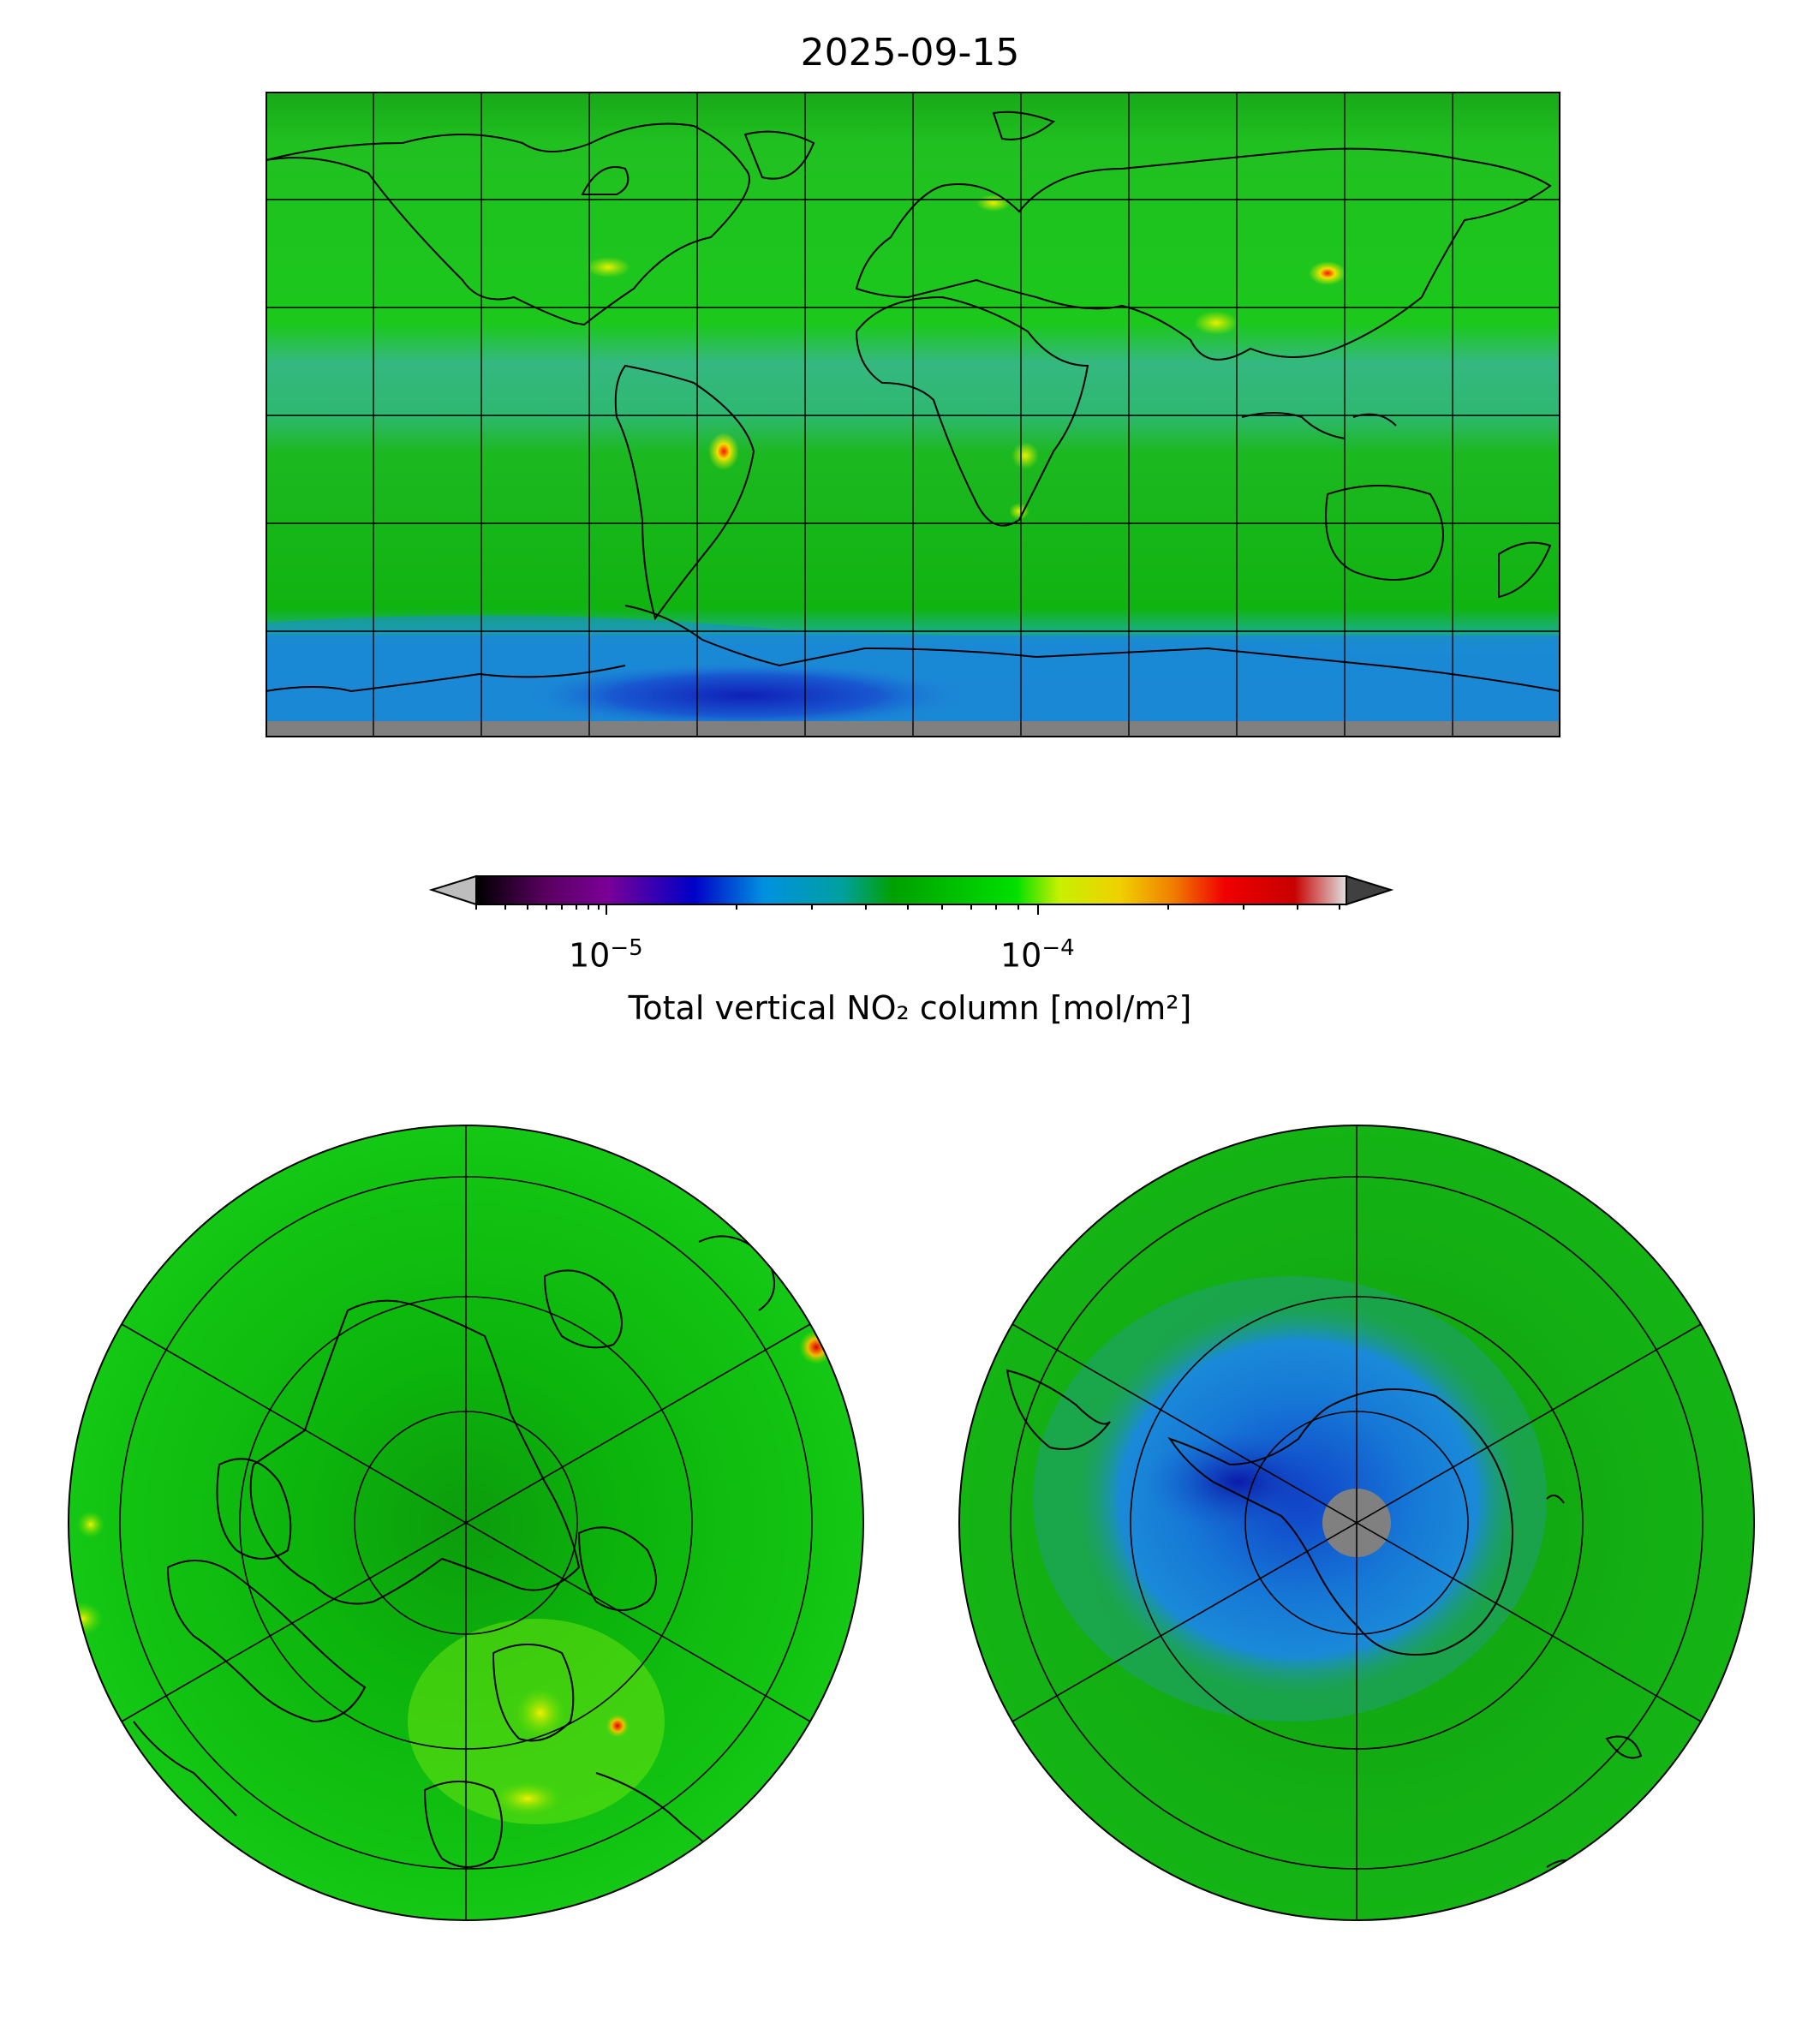  Describe the element at coordinates (907, 909) in the screenshot. I see `colorbar-ticks` at that location.